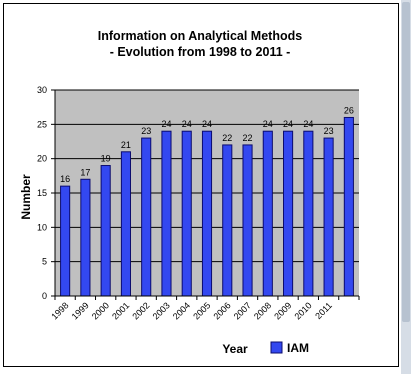  I want to click on y-tick-label: 15, so click(42, 193).